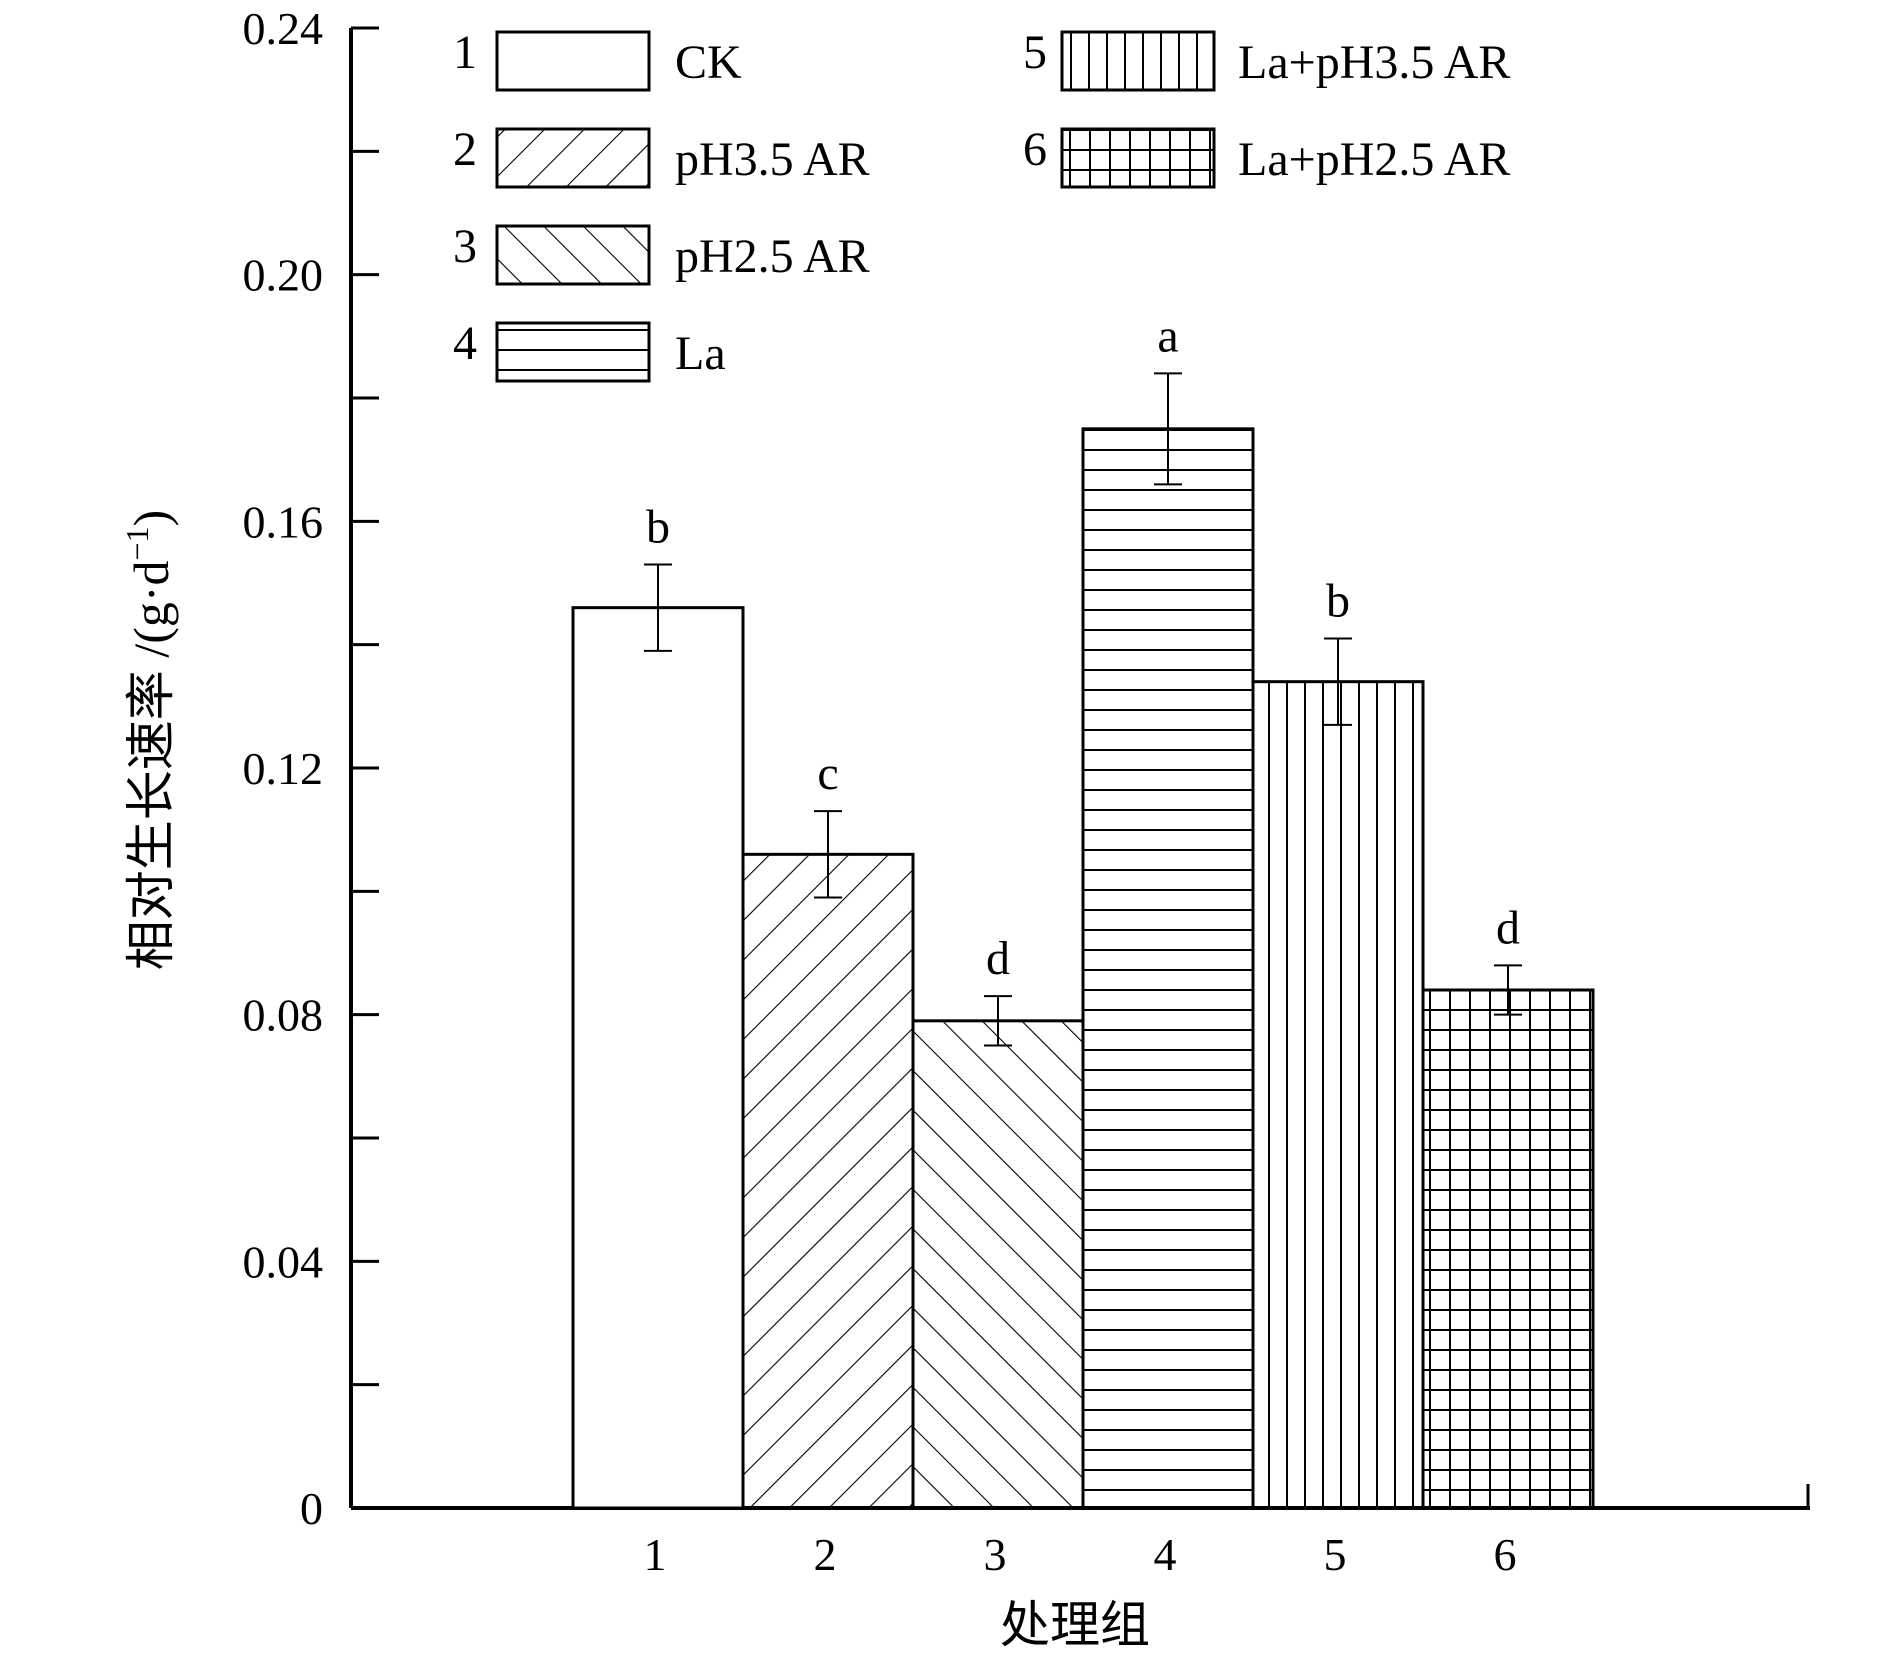  I want to click on significance-label: c, so click(827, 773).